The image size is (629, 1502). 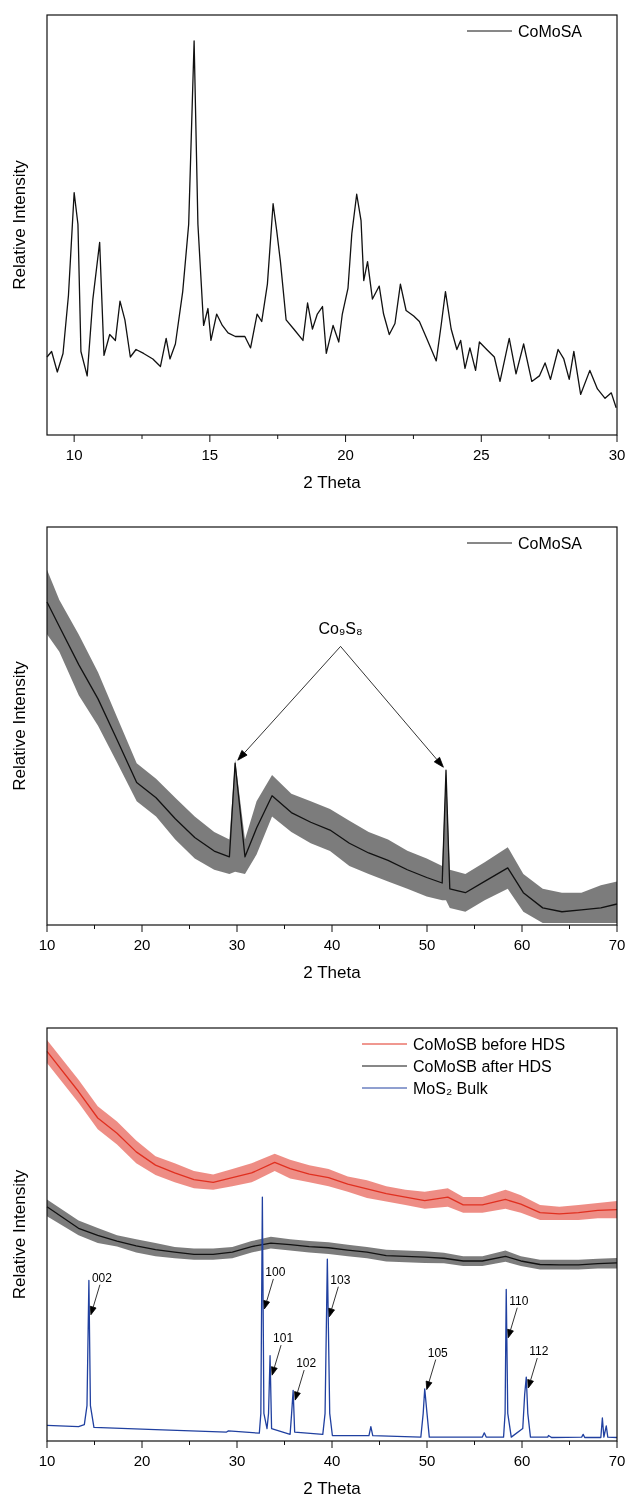 I want to click on annotation: 112, so click(x=539, y=1351).